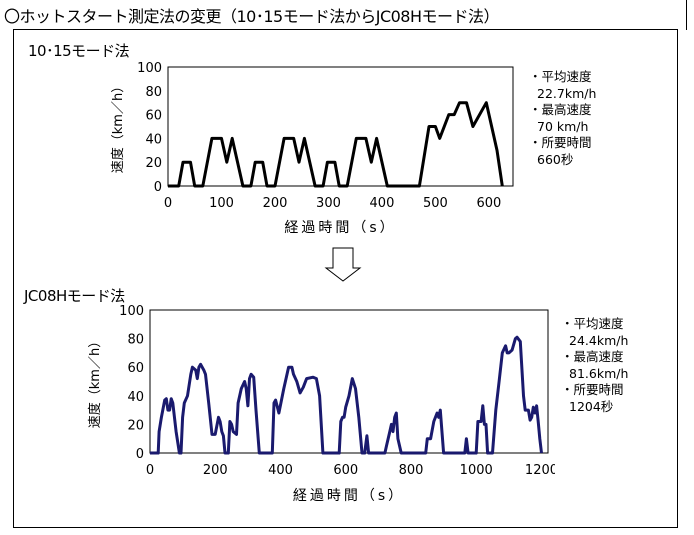  I want to click on down-arrow-icon, so click(343, 264).